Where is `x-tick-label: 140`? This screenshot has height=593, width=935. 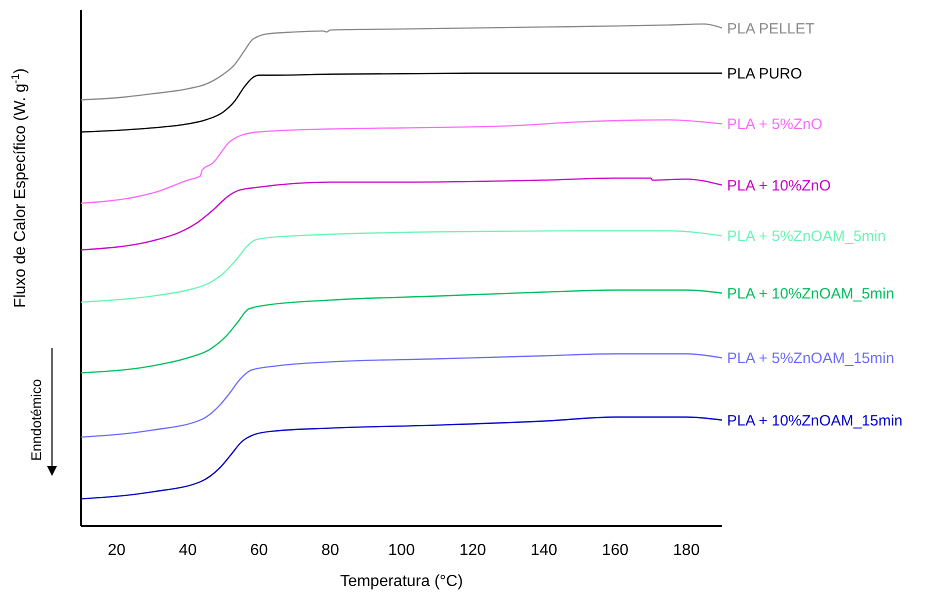
x-tick-label: 140 is located at coordinates (544, 550).